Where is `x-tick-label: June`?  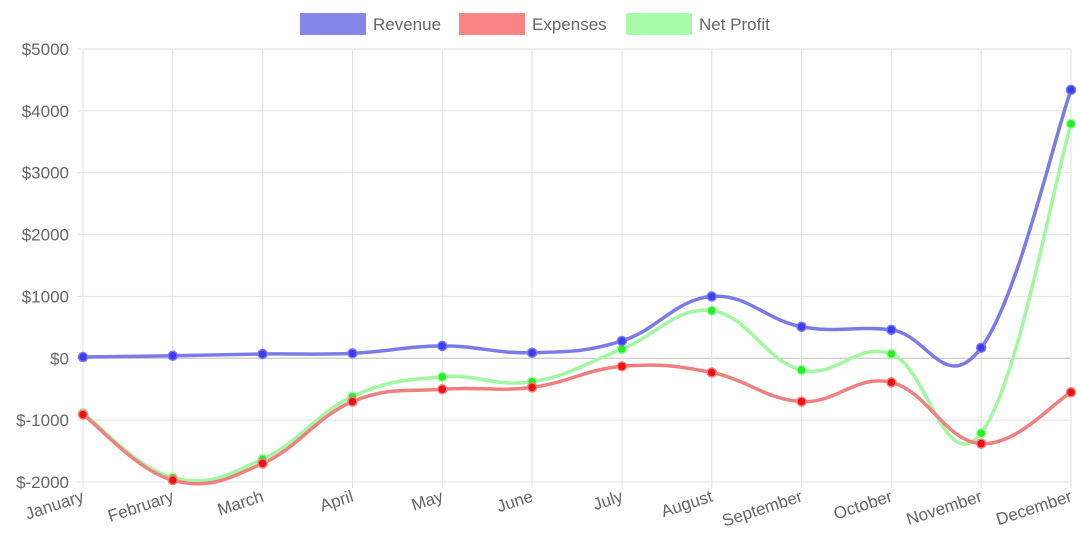
x-tick-label: June is located at coordinates (514, 501).